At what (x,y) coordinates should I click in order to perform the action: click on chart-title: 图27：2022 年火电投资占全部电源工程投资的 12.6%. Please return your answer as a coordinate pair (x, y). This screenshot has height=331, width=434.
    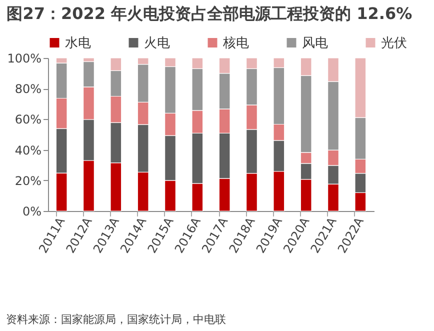
    Looking at the image, I should click on (209, 13).